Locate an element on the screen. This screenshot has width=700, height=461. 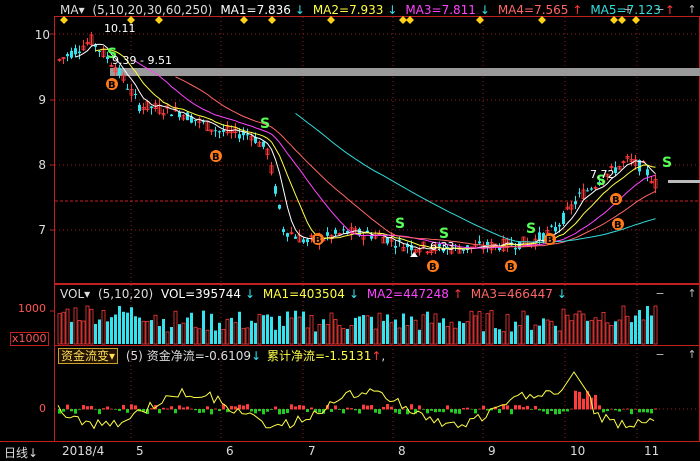
period-selector: 日线↓ is located at coordinates (21, 453).